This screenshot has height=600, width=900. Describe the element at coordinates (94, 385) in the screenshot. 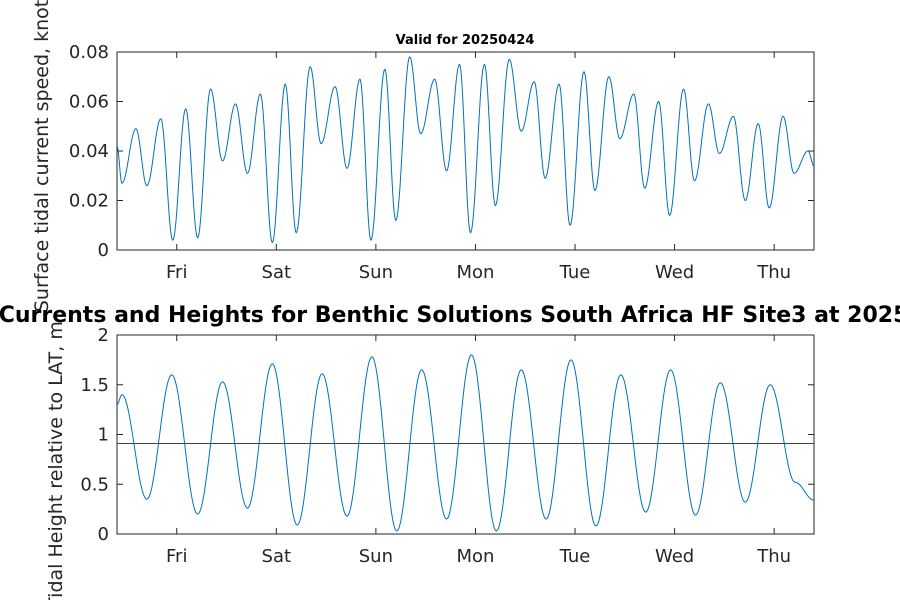

I see `y-tick-label: 1.5` at that location.